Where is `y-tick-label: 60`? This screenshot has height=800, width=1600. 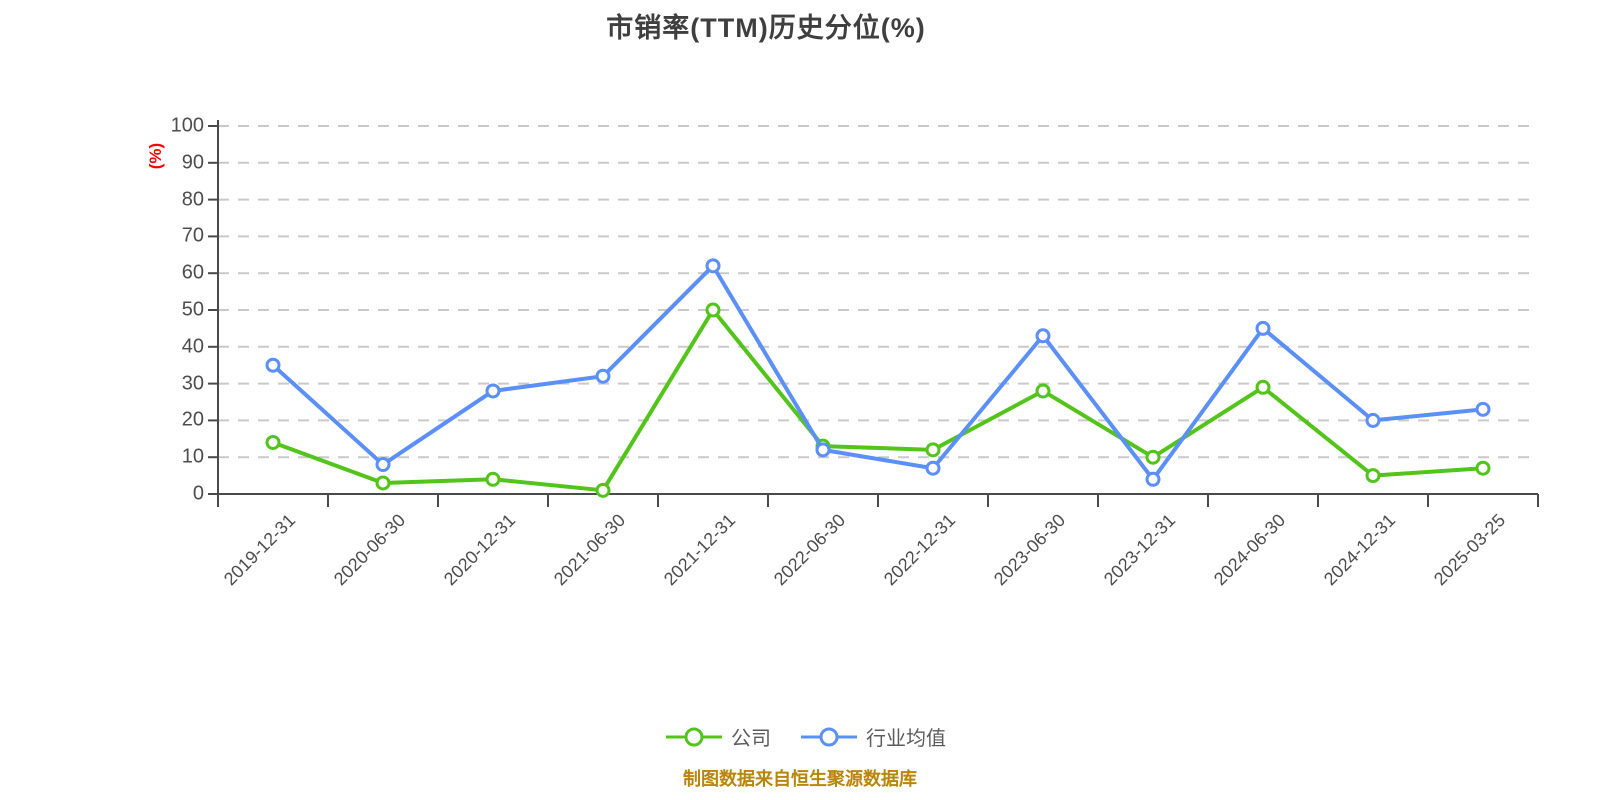
y-tick-label: 60 is located at coordinates (192, 272).